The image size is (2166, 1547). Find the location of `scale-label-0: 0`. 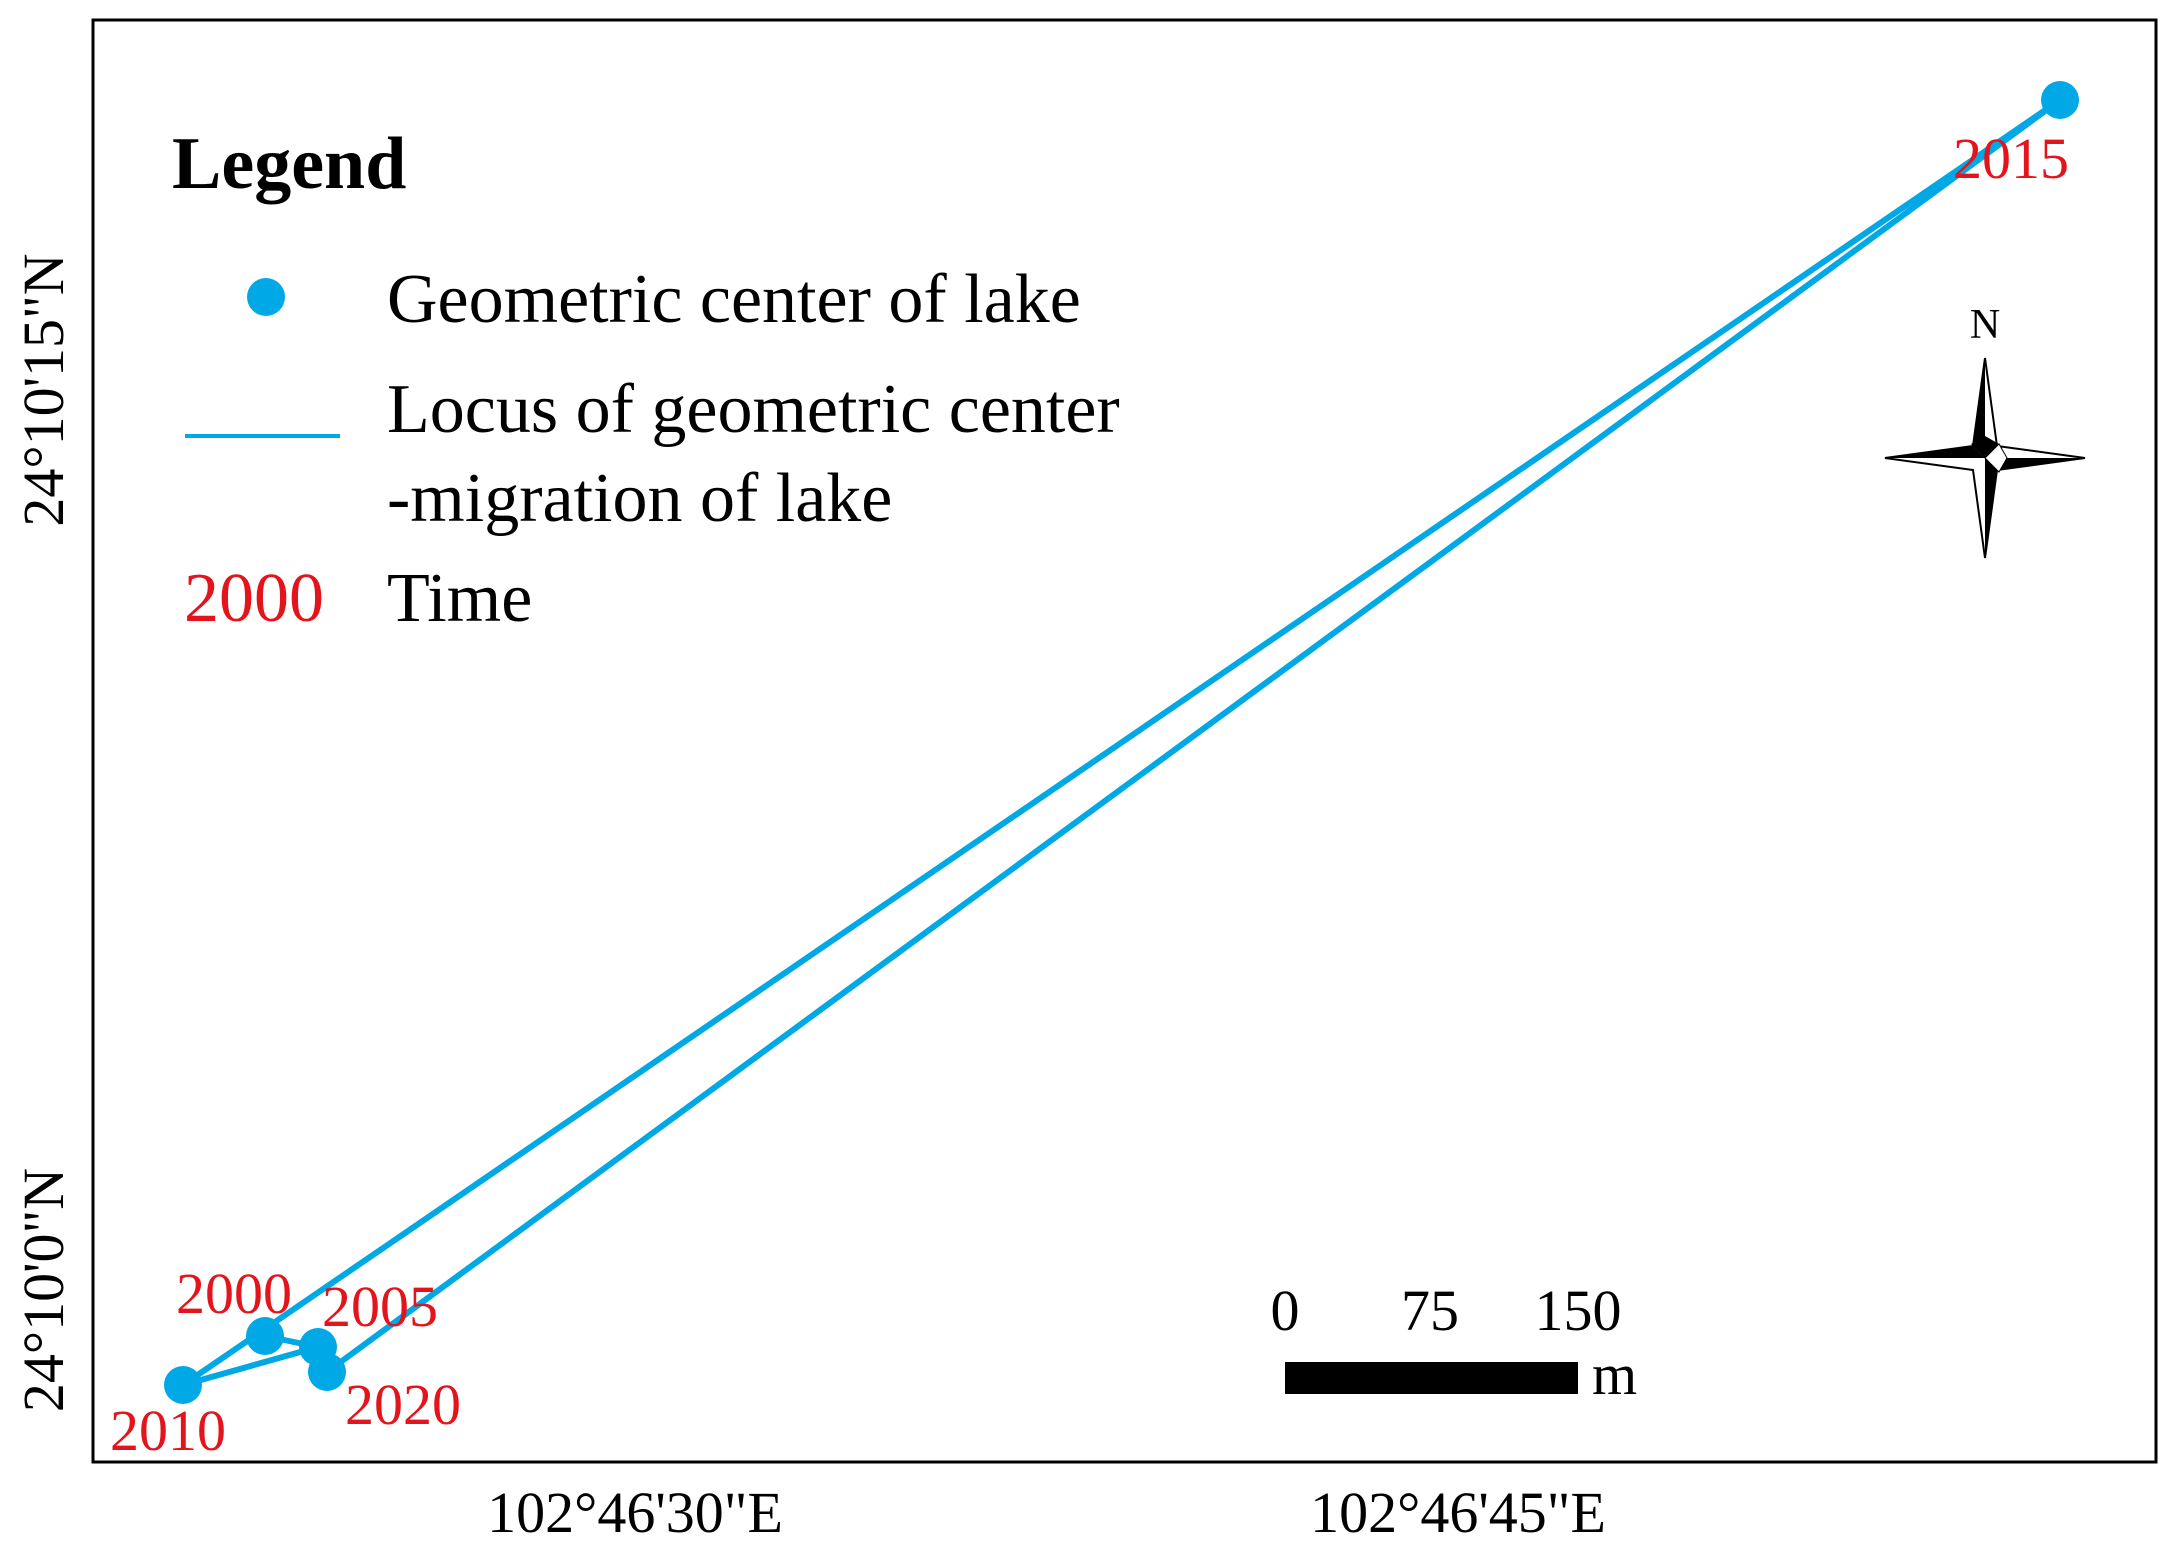

scale-label-0: 0 is located at coordinates (1285, 1310).